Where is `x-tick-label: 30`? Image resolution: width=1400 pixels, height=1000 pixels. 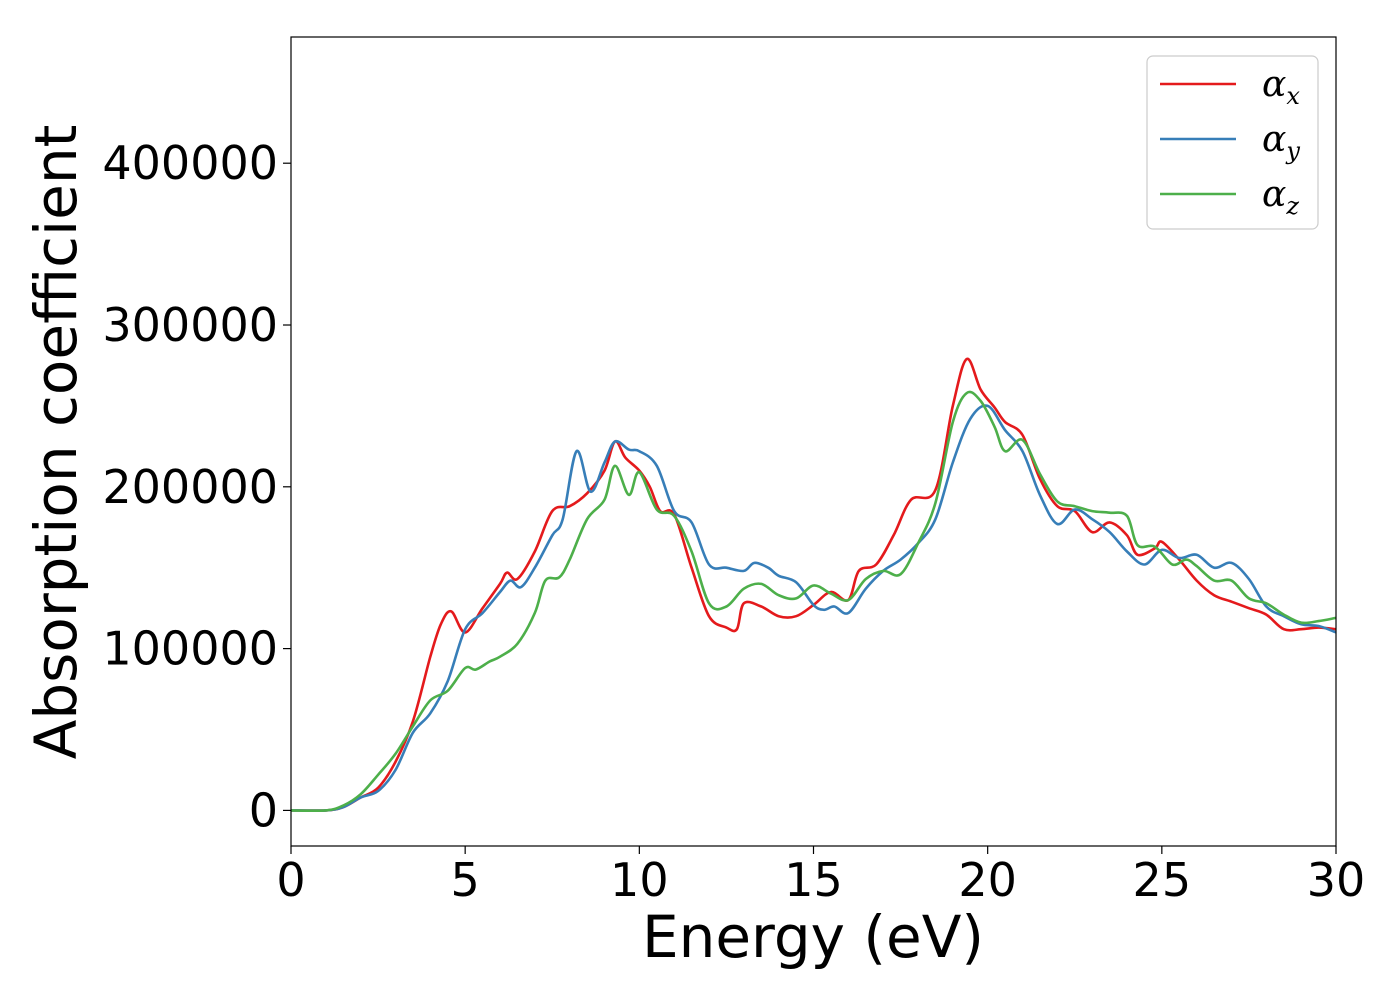 x-tick-label: 30 is located at coordinates (1336, 880).